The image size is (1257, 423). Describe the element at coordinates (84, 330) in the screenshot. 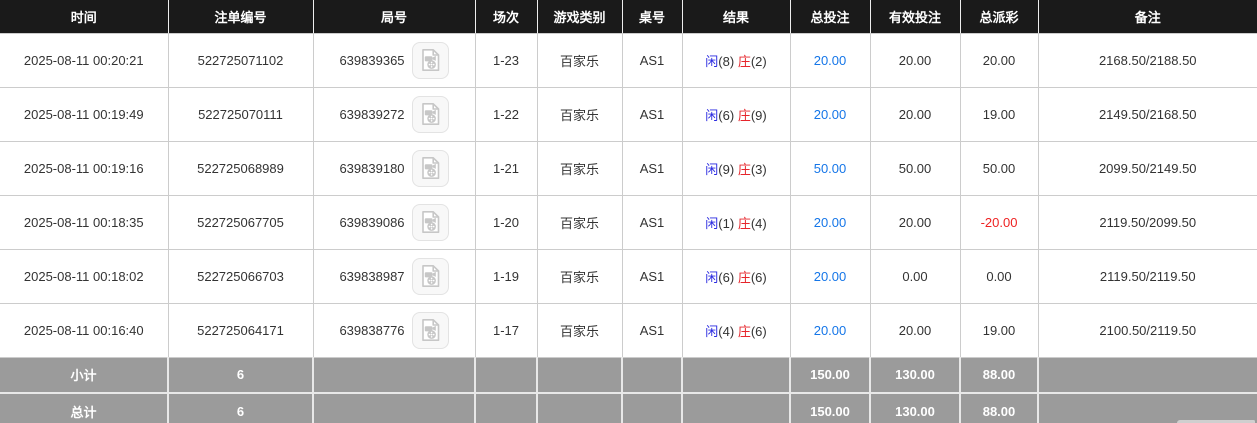

I see `cell-time: 2025-08-11 00:16:40` at that location.